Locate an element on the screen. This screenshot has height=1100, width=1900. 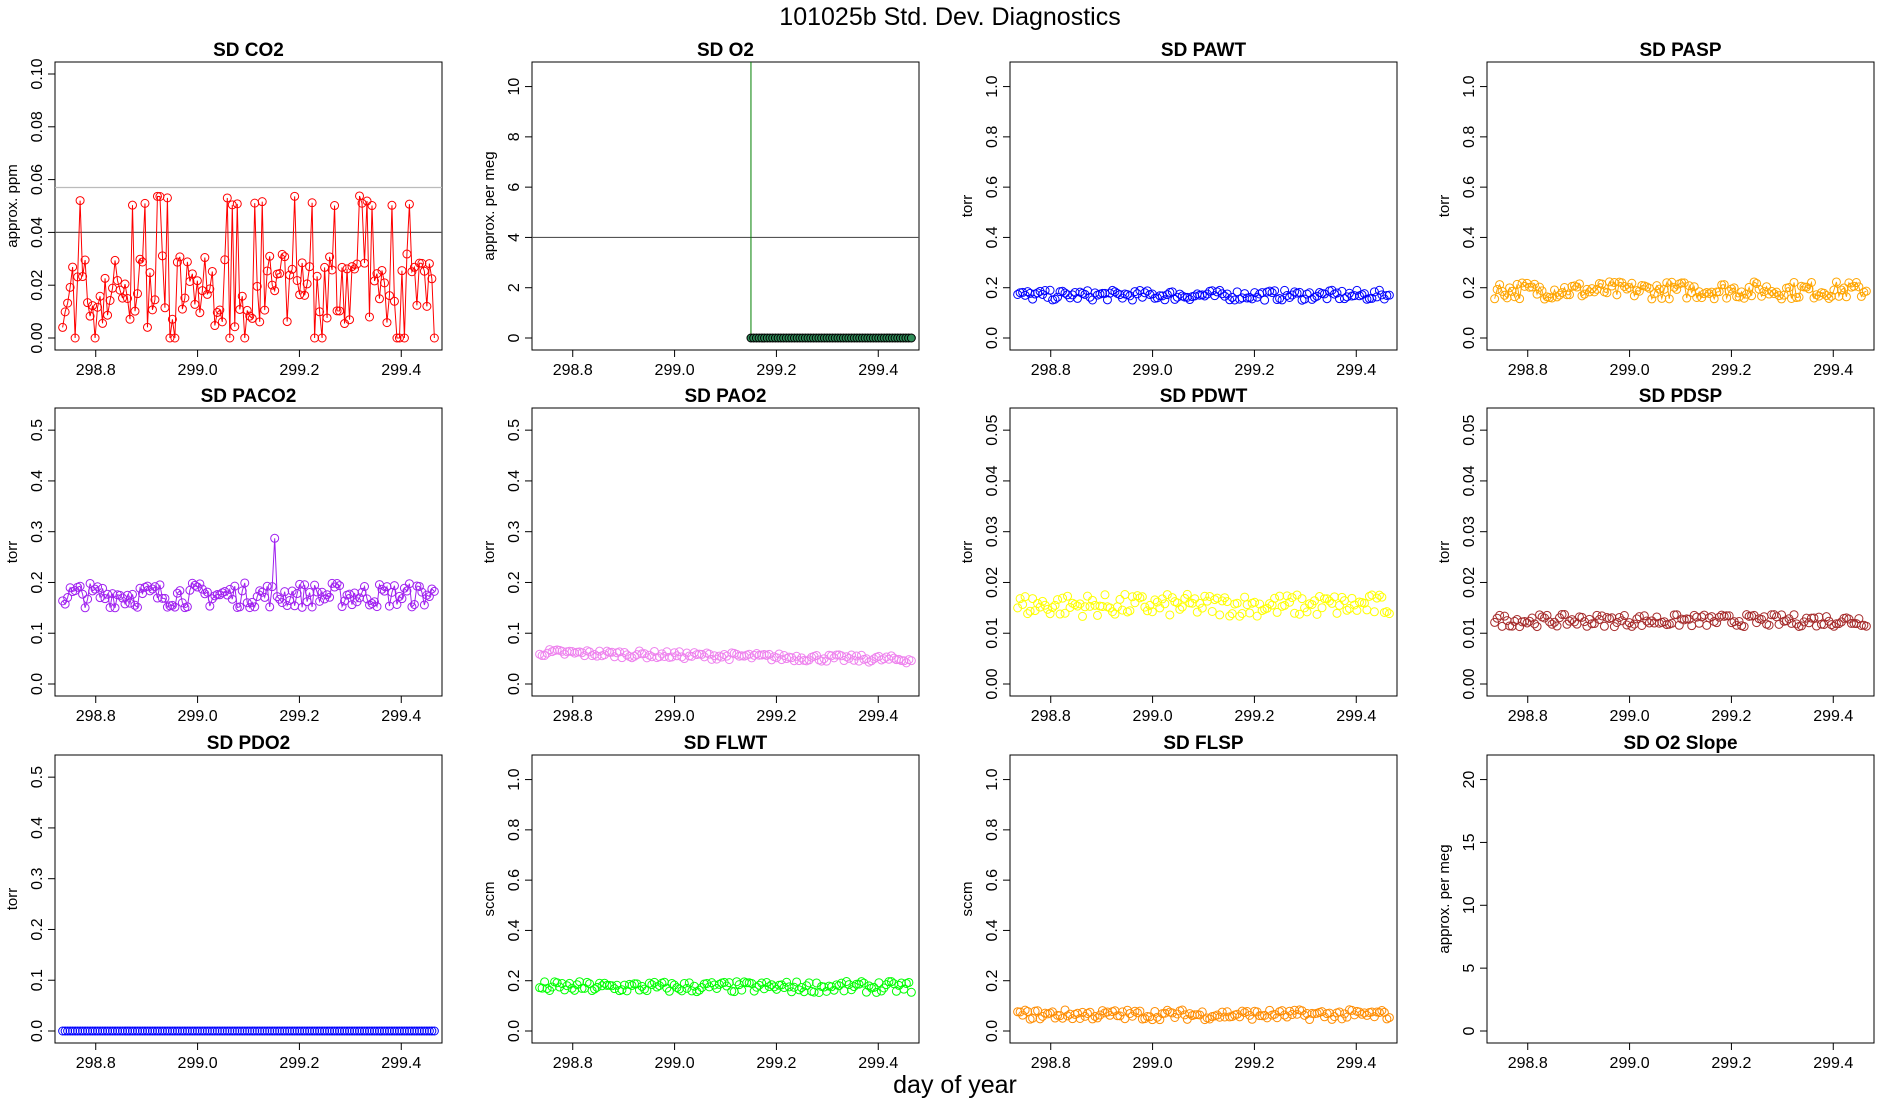
x-tick-label: 299.2 is located at coordinates (299, 1063).